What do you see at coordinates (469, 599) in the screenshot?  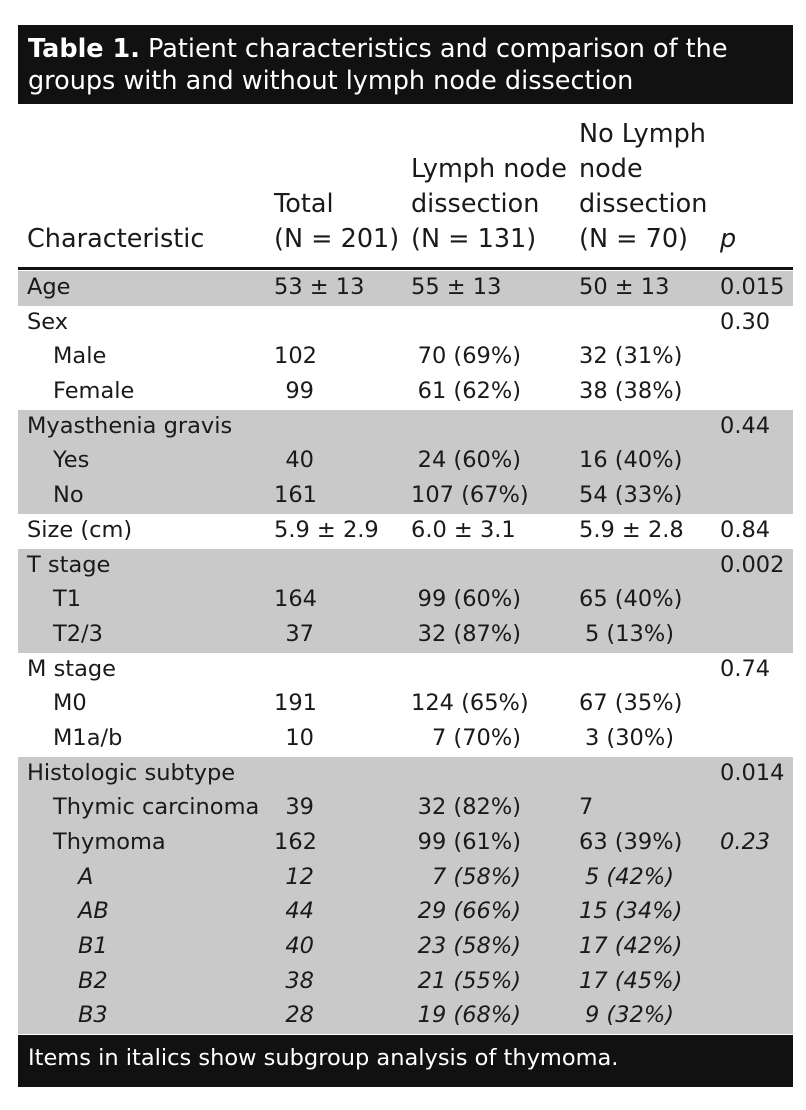 I see `cell-ln: 99 (60%)` at bounding box center [469, 599].